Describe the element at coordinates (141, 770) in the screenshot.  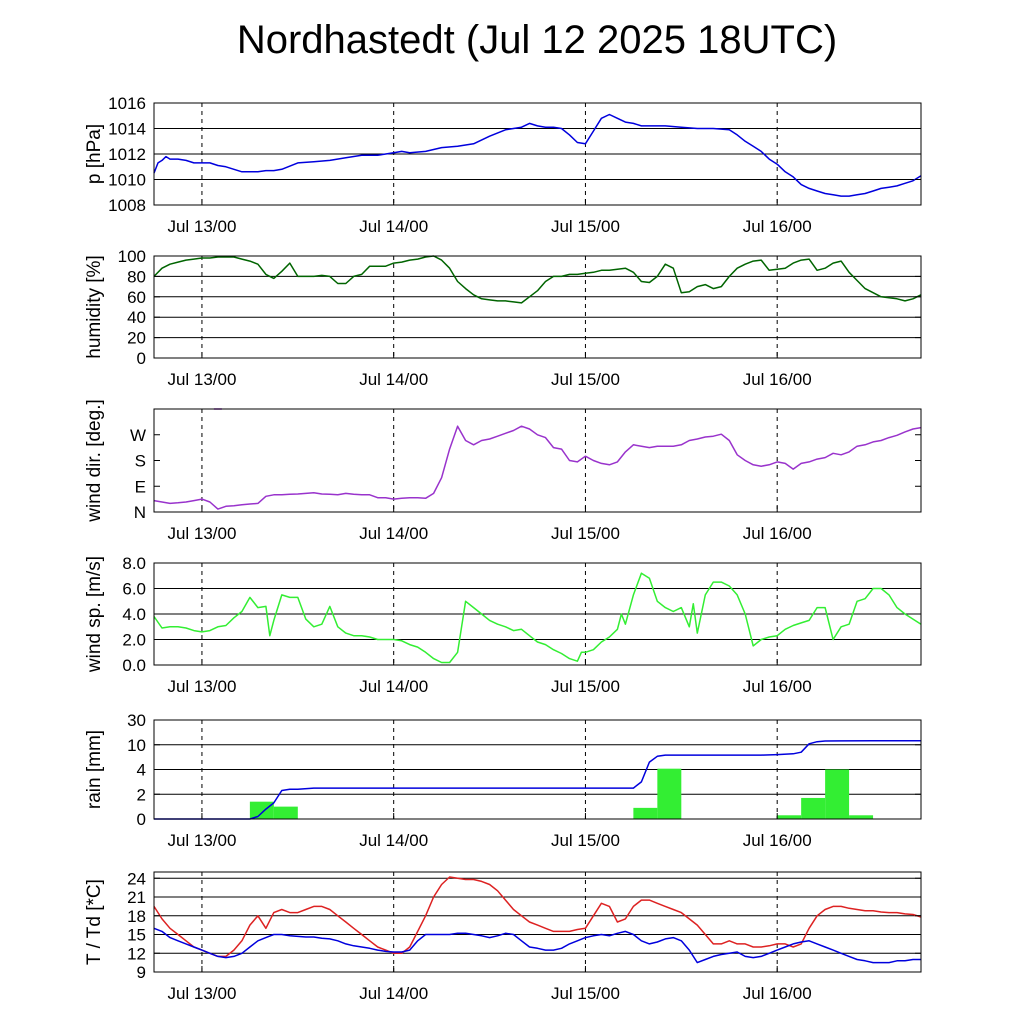
I see `rain-ytick-label: 4` at that location.